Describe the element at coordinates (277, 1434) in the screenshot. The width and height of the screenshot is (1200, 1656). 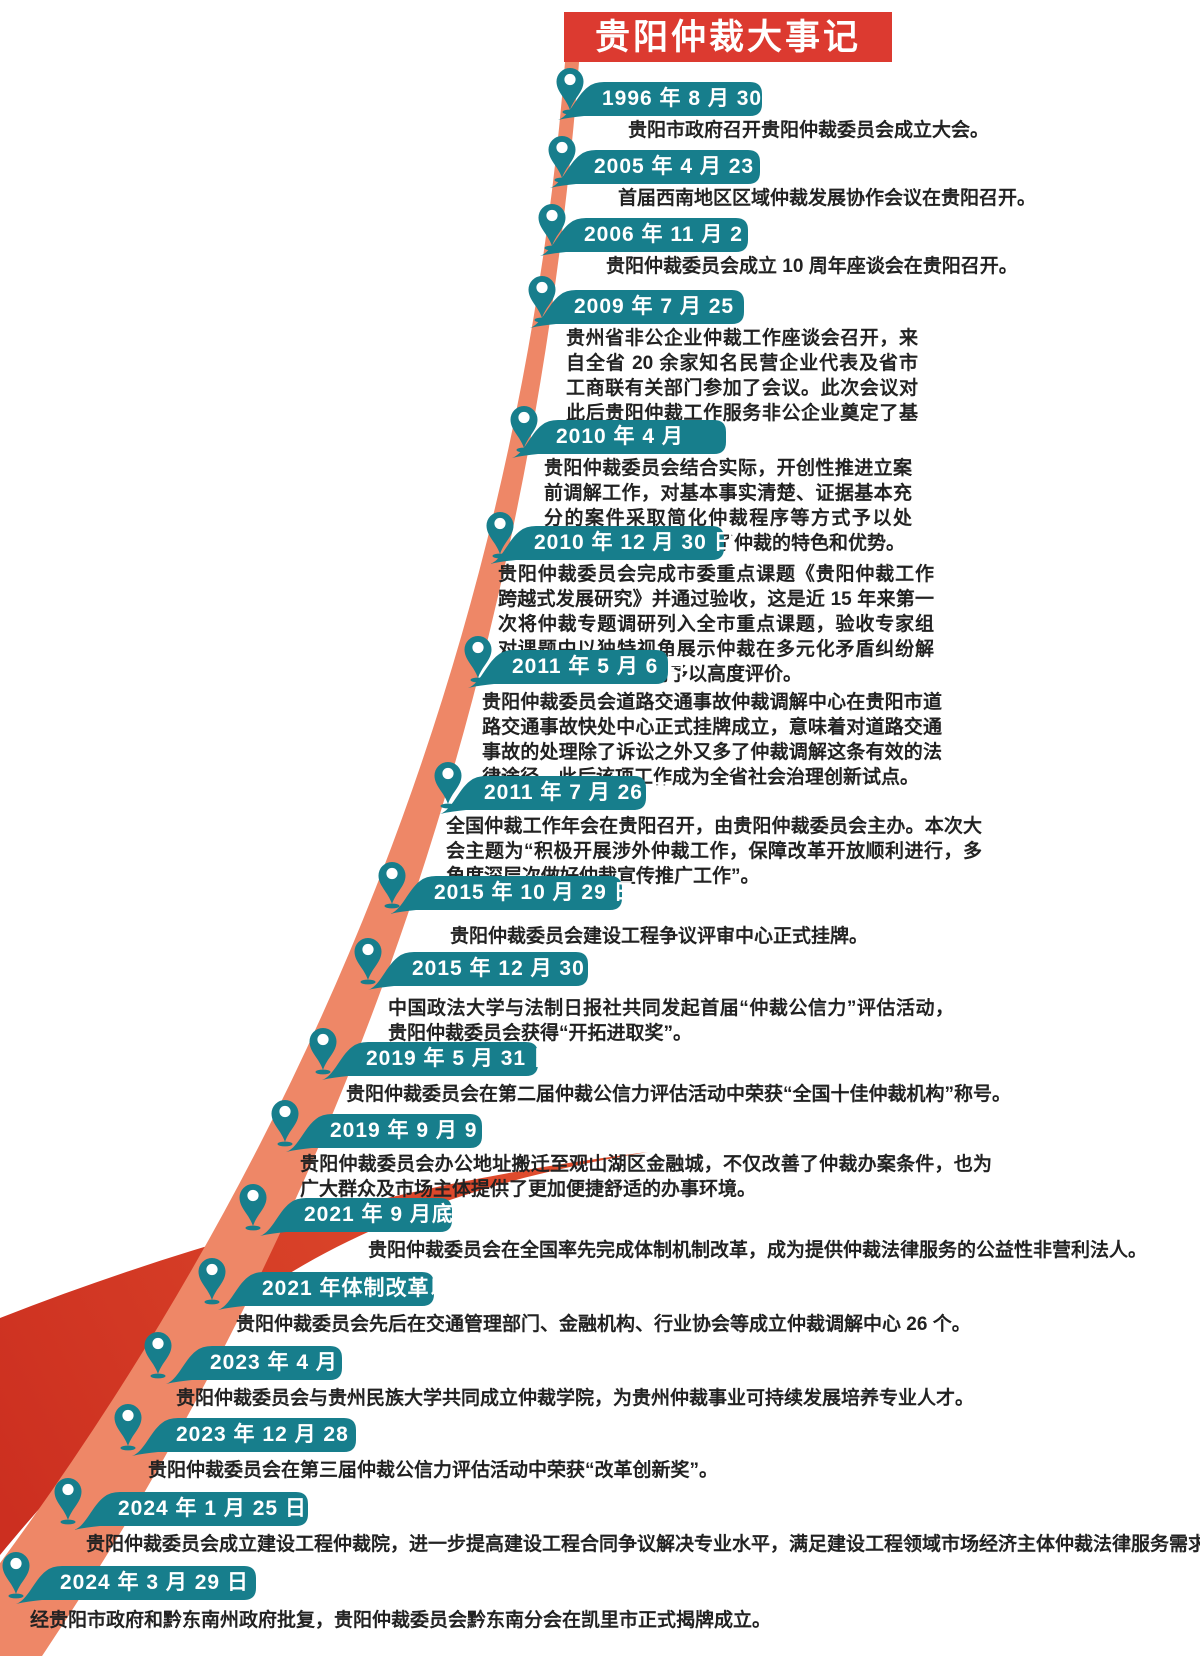
I see `date-label: 2023 年 12 月 28 日` at that location.